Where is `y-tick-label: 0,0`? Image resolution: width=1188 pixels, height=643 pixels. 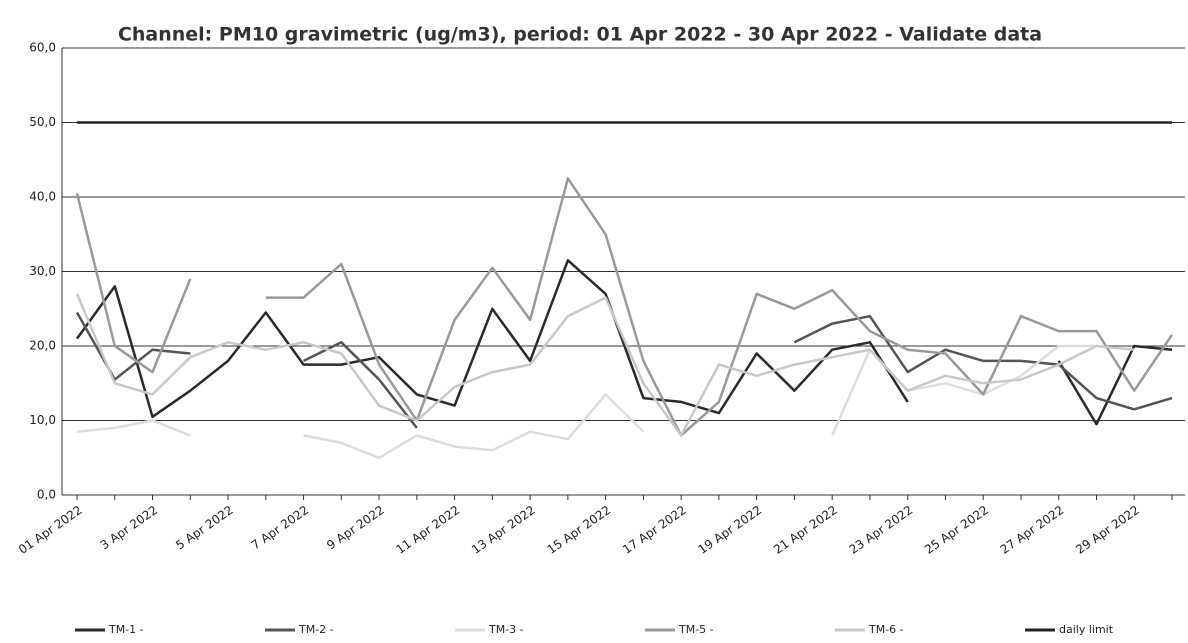
y-tick-label: 0,0 is located at coordinates (46, 495).